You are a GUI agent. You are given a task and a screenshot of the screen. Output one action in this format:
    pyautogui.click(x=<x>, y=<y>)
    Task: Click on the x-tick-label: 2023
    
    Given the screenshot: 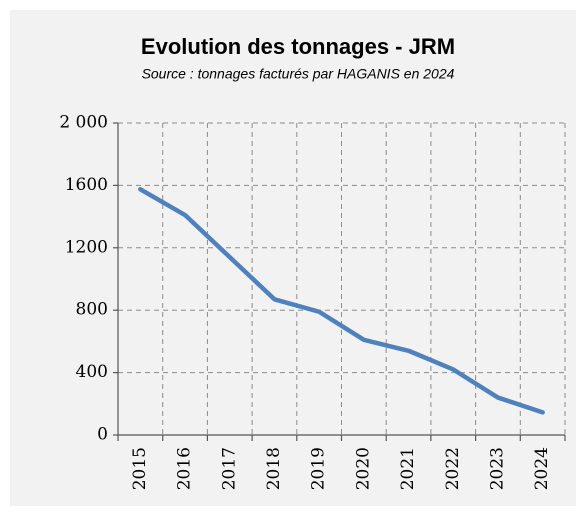 What is the action you would take?
    pyautogui.click(x=497, y=468)
    